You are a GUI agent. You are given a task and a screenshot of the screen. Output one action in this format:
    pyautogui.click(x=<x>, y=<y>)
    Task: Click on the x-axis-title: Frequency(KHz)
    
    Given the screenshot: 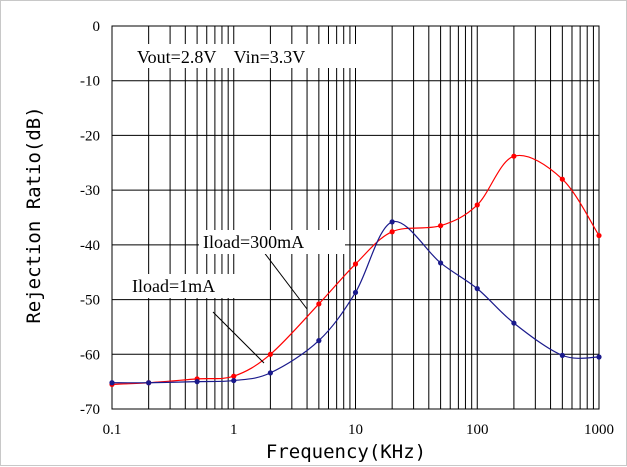 What is the action you would take?
    pyautogui.click(x=346, y=452)
    